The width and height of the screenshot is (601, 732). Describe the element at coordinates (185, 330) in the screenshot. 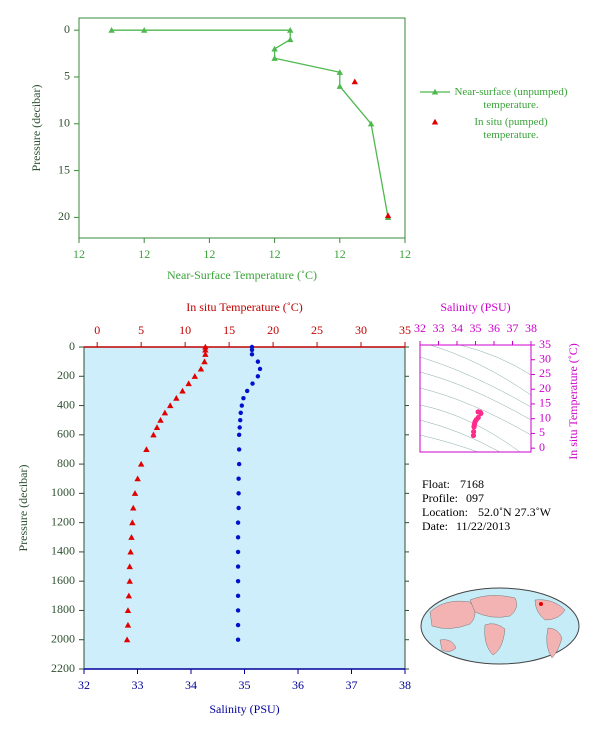

I see `x2-tick-label: 10` at that location.